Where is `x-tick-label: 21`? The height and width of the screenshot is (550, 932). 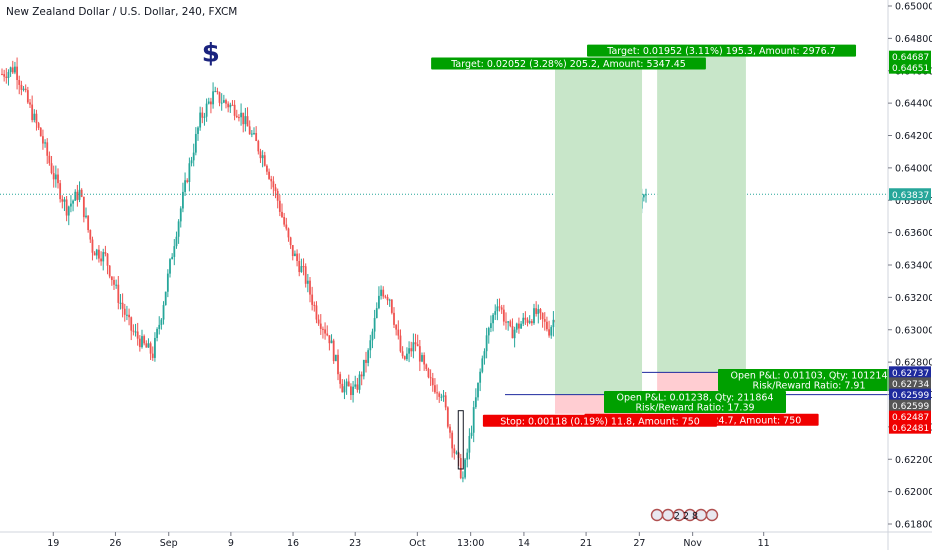
x-tick-label: 21 is located at coordinates (586, 543).